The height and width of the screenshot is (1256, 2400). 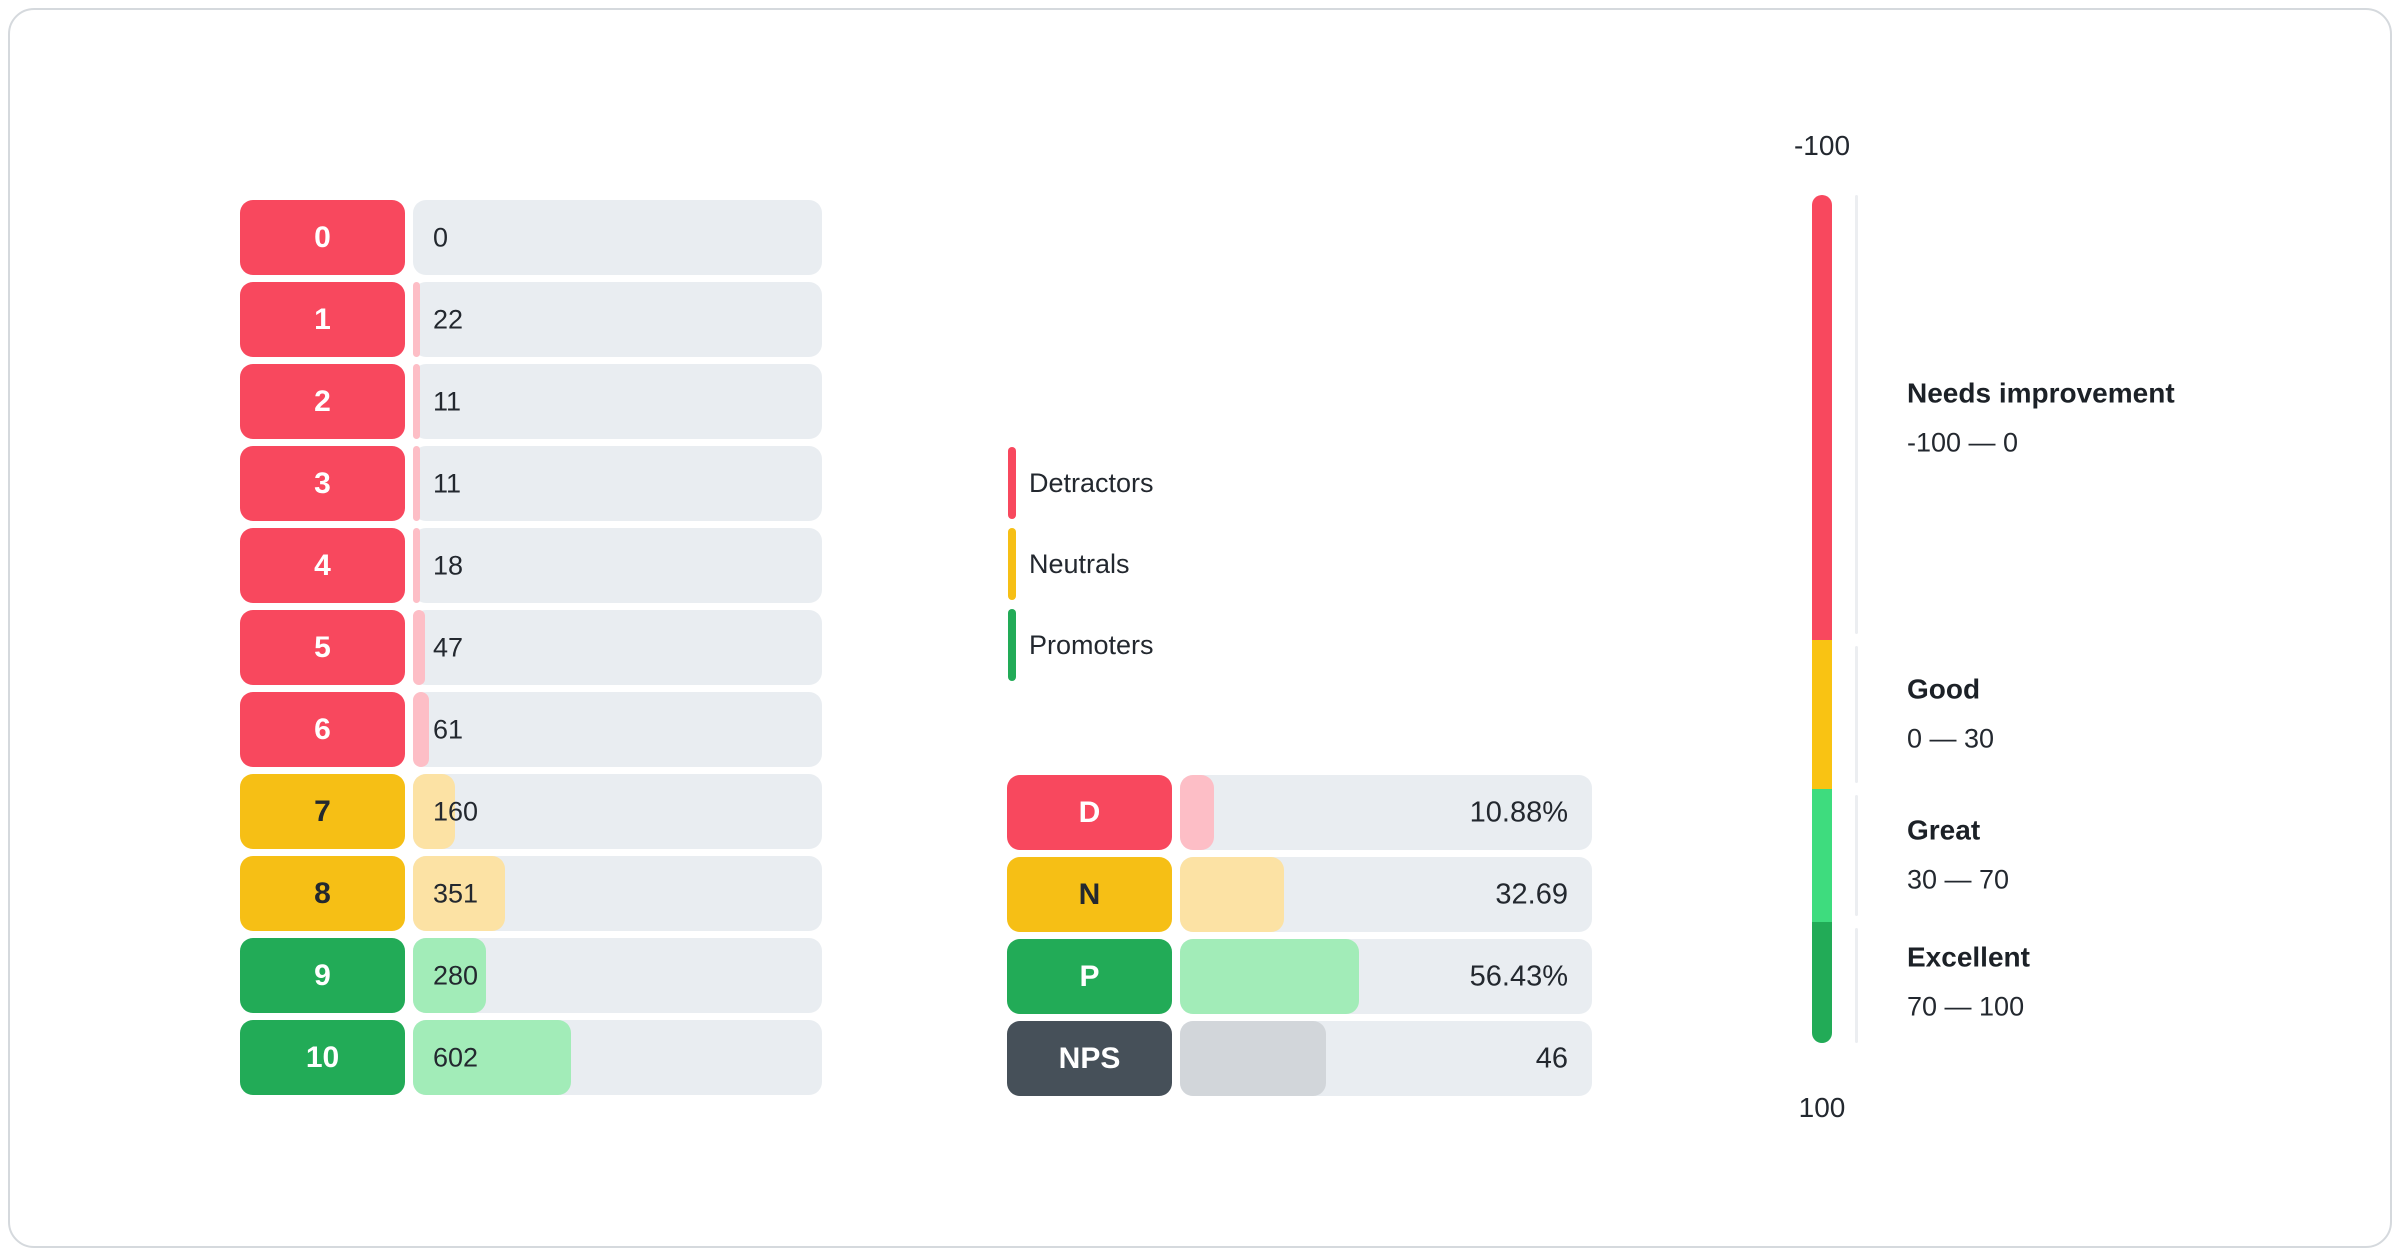 I want to click on summary-value: 10.88%, so click(x=1518, y=812).